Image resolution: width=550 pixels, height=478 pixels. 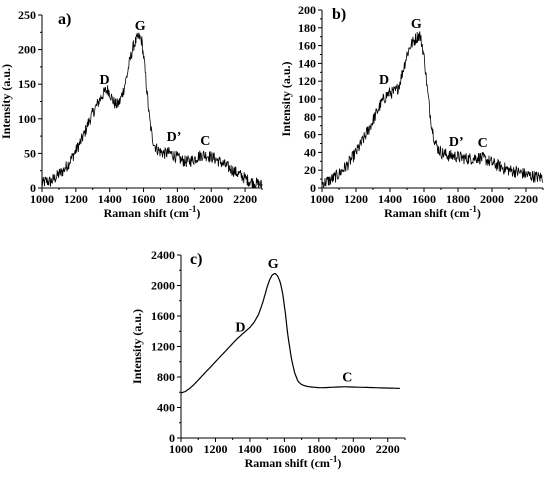 What do you see at coordinates (307, 28) in the screenshot?
I see `y-tick-label: 180` at bounding box center [307, 28].